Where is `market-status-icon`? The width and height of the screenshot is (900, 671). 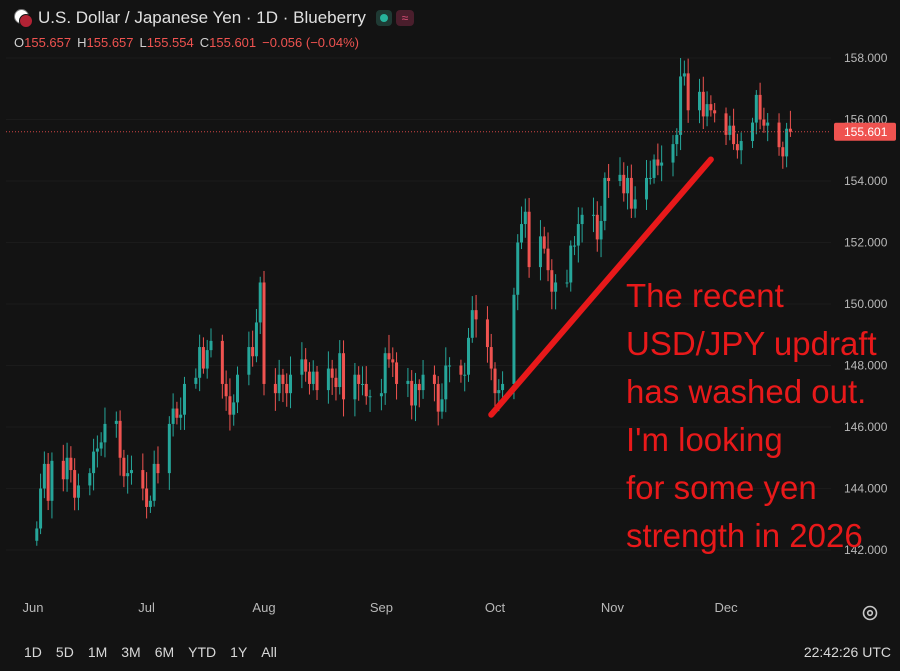 market-status-icon is located at coordinates (383, 18).